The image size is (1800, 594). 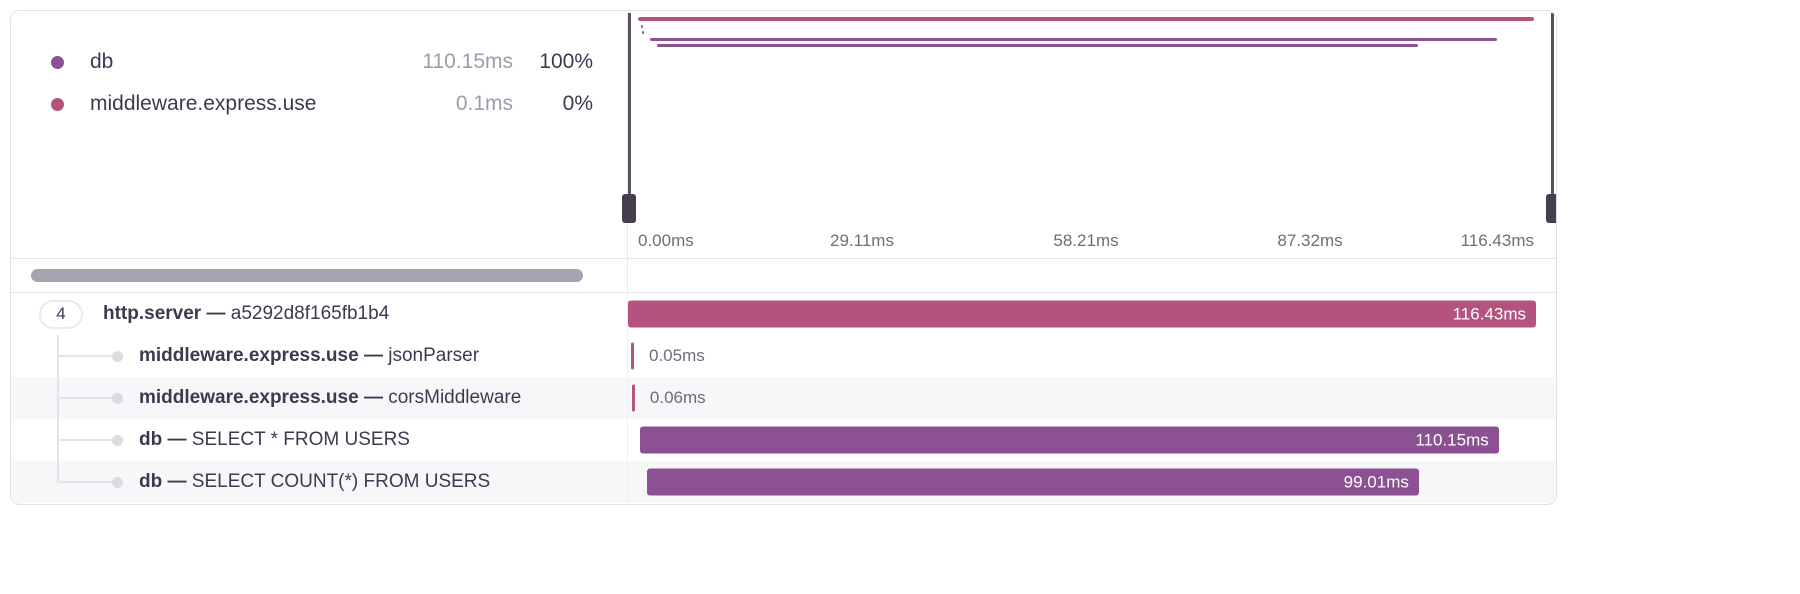 I want to click on span-label-cell: 4 http.server — a5292d8f165fb1b4, so click(x=319, y=314).